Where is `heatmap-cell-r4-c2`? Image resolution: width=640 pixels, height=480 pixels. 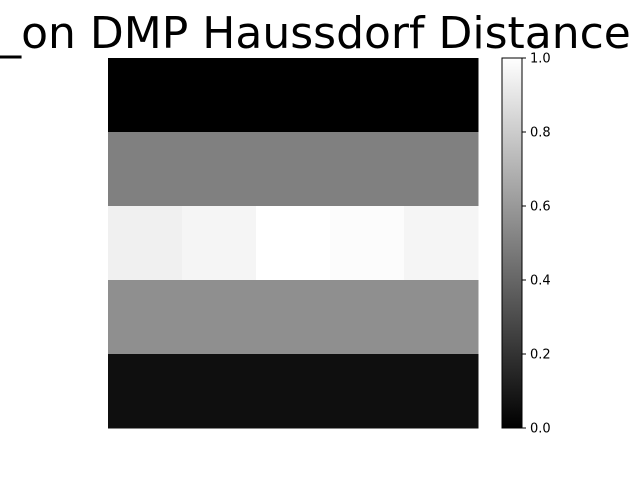
heatmap-cell-r4-c2 is located at coordinates (293, 391).